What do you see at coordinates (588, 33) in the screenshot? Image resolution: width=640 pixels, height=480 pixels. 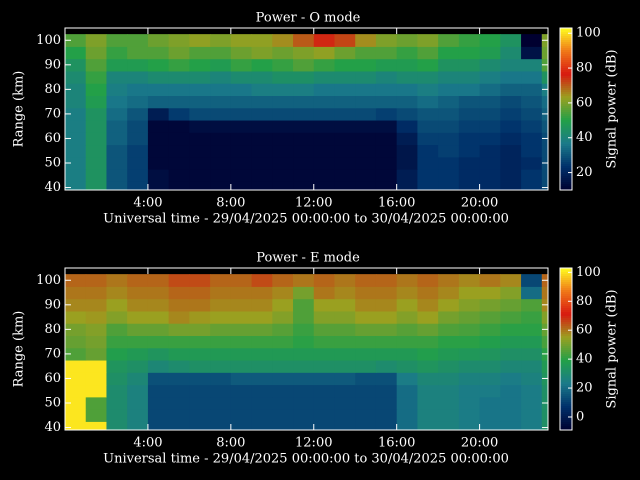 I see `colorbar-tick-label: 100` at bounding box center [588, 33].